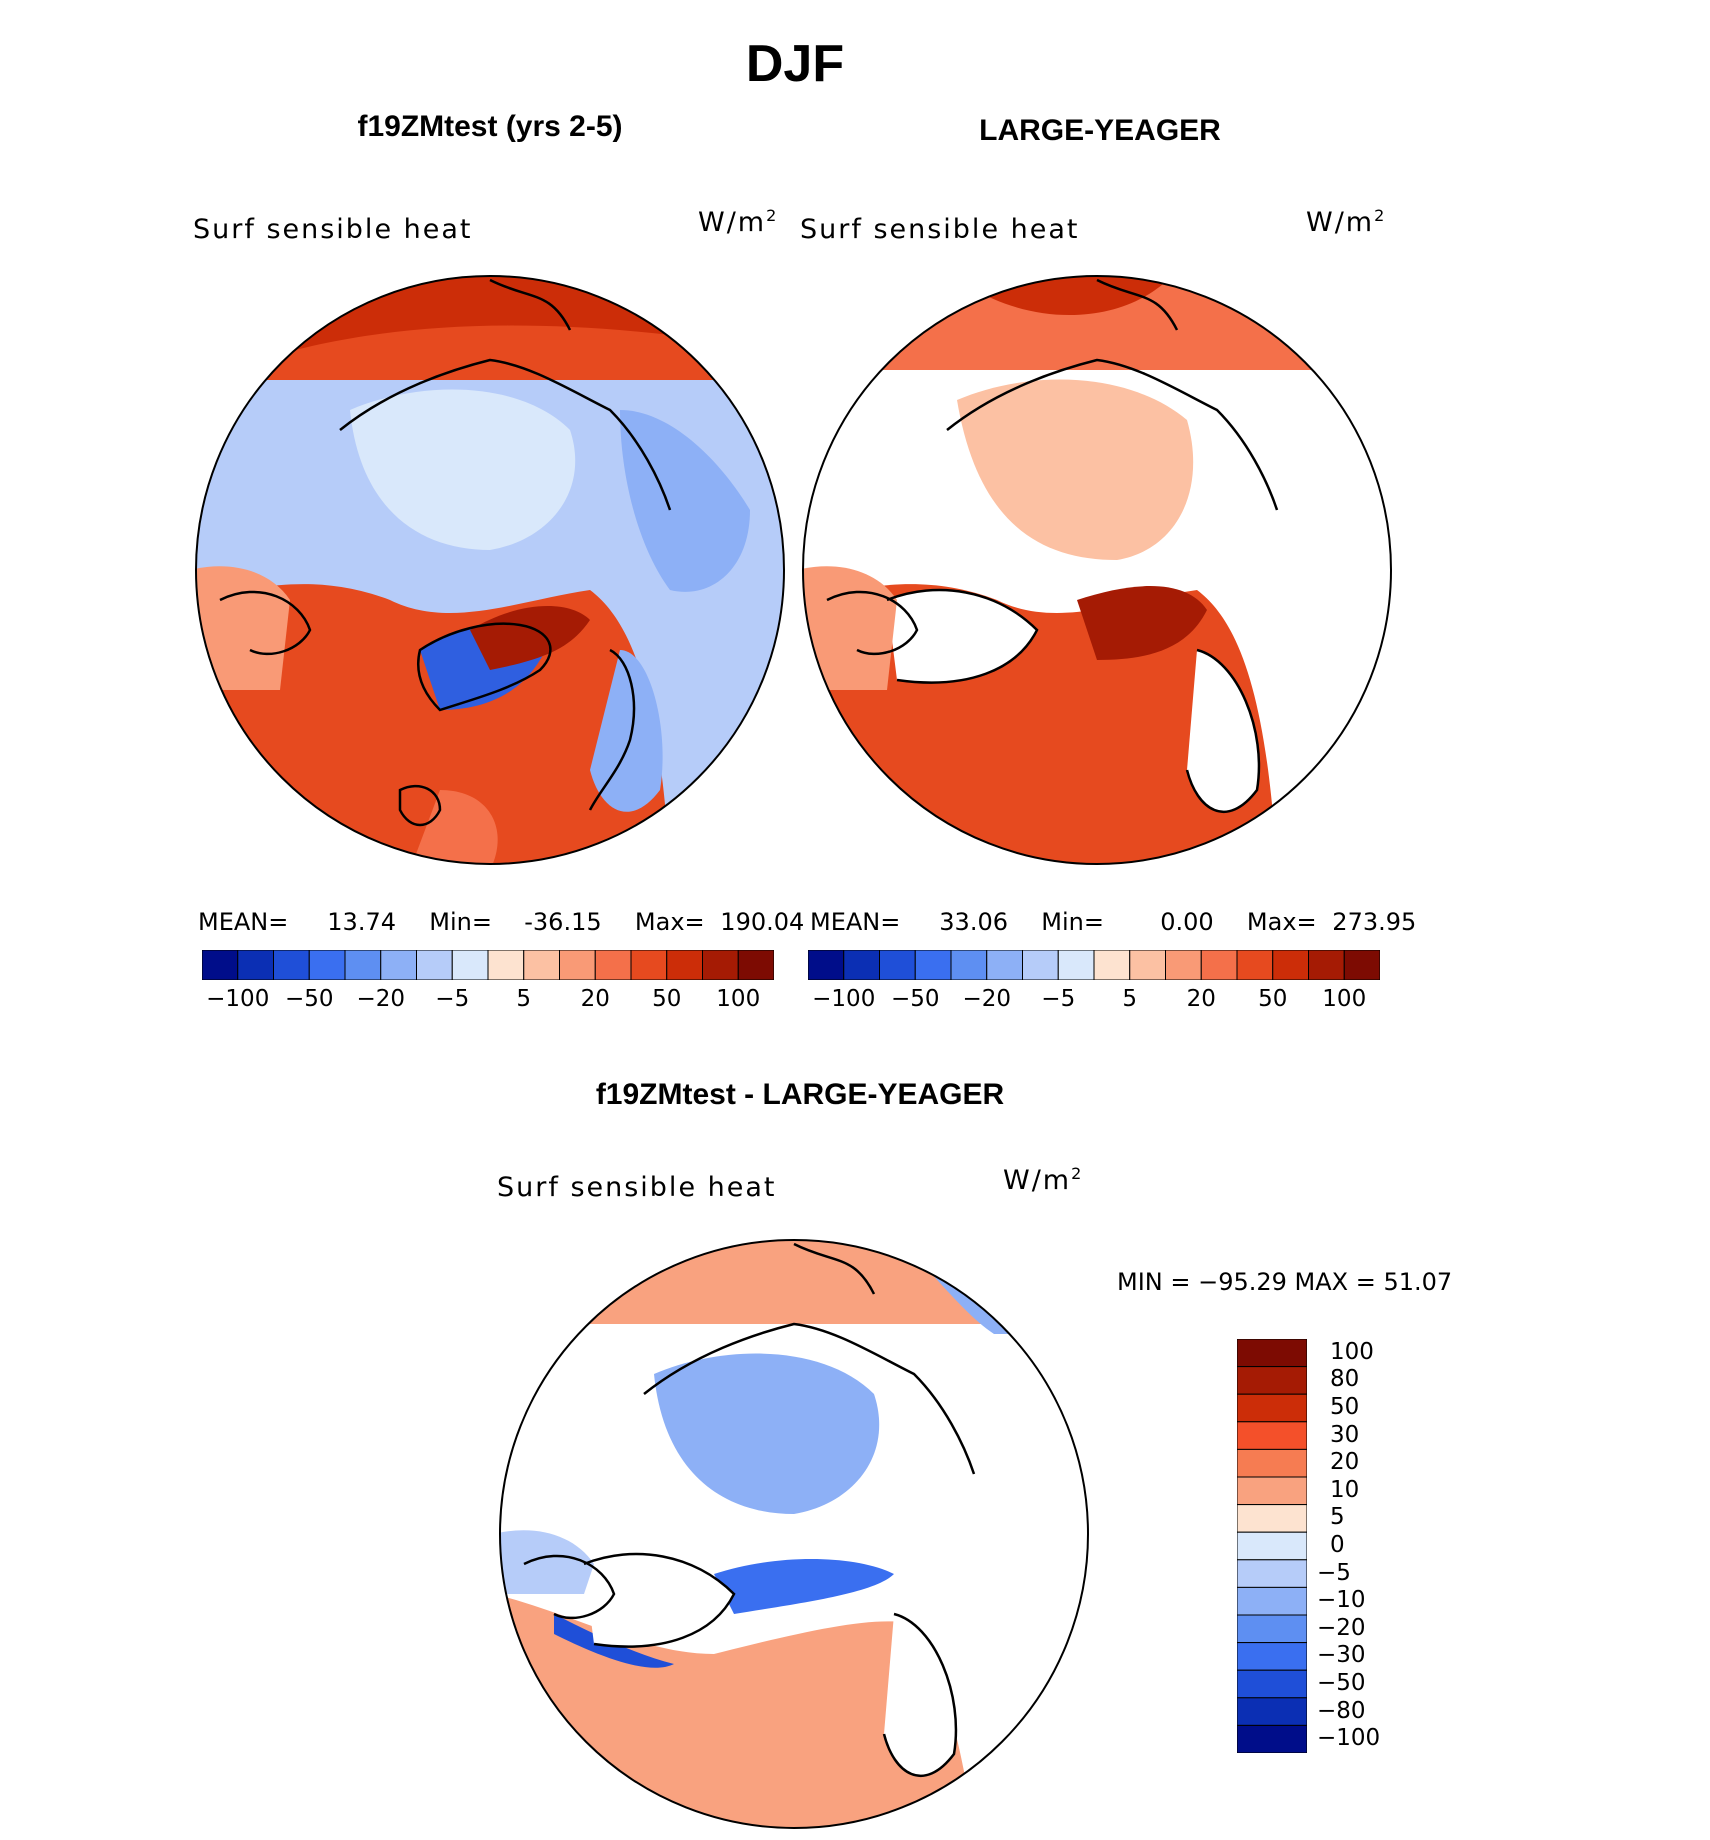  Describe the element at coordinates (1346, 222) in the screenshot. I see `panel2-units: W/m2` at that location.